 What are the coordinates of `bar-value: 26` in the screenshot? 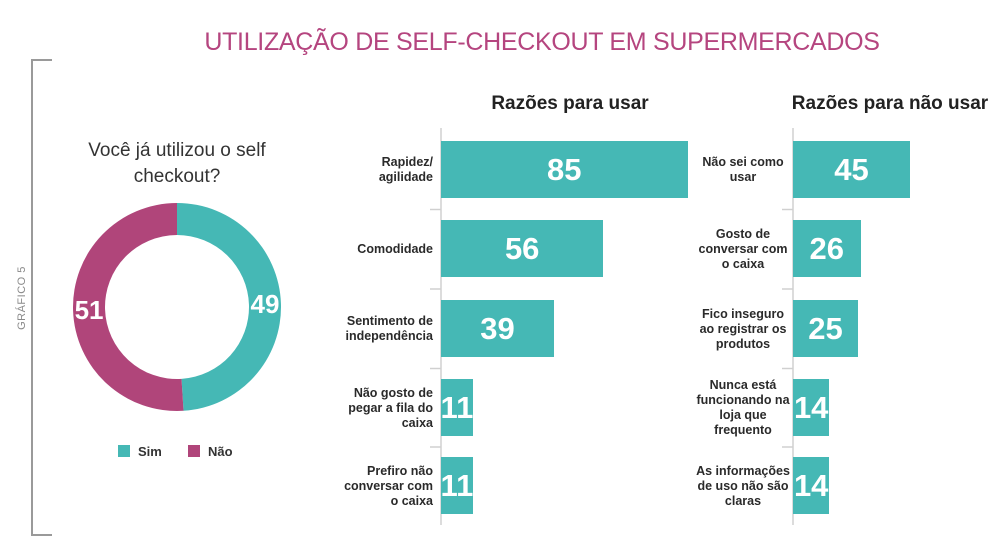 It's located at (827, 248).